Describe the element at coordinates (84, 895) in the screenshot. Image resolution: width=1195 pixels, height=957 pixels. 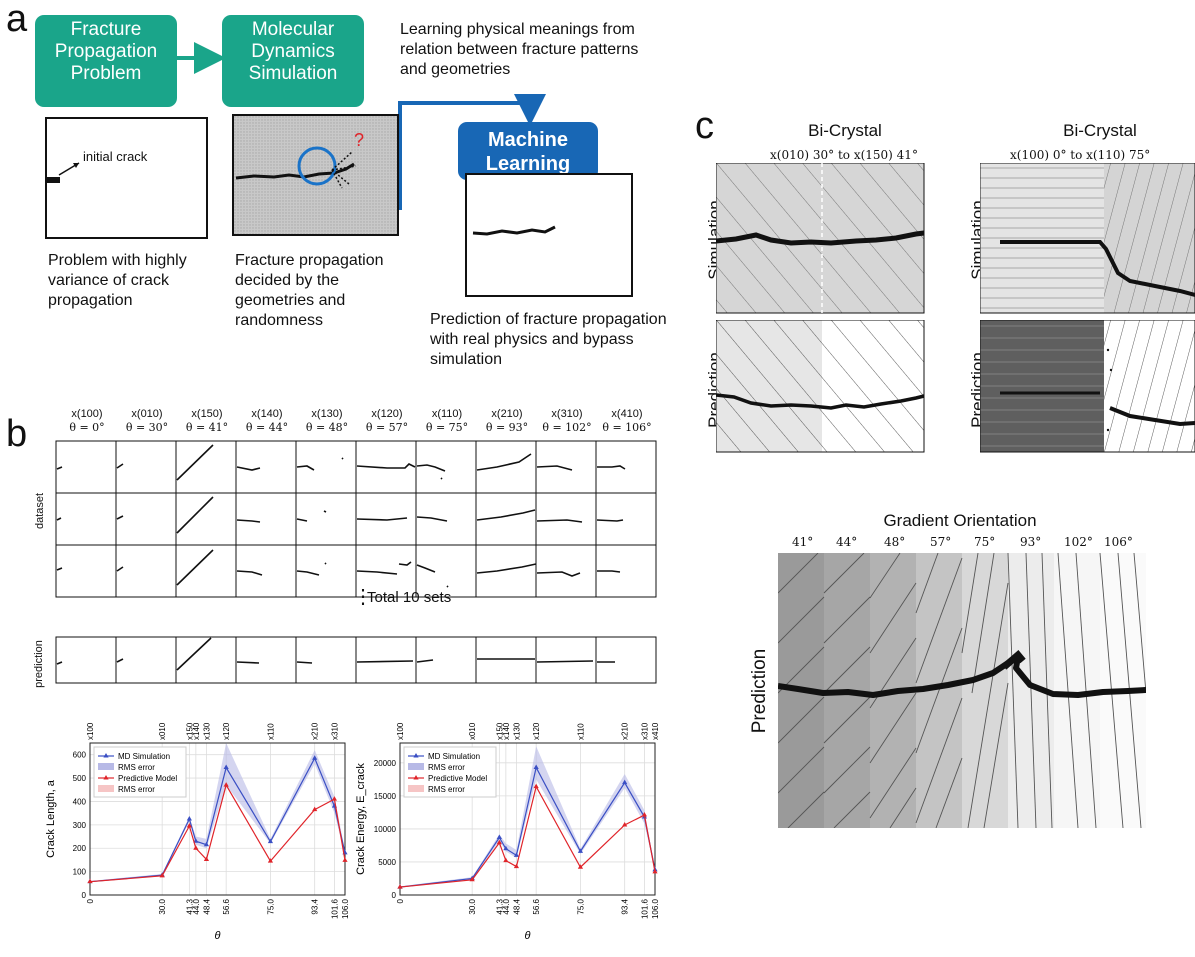
I see `y-tick-label: 0` at that location.